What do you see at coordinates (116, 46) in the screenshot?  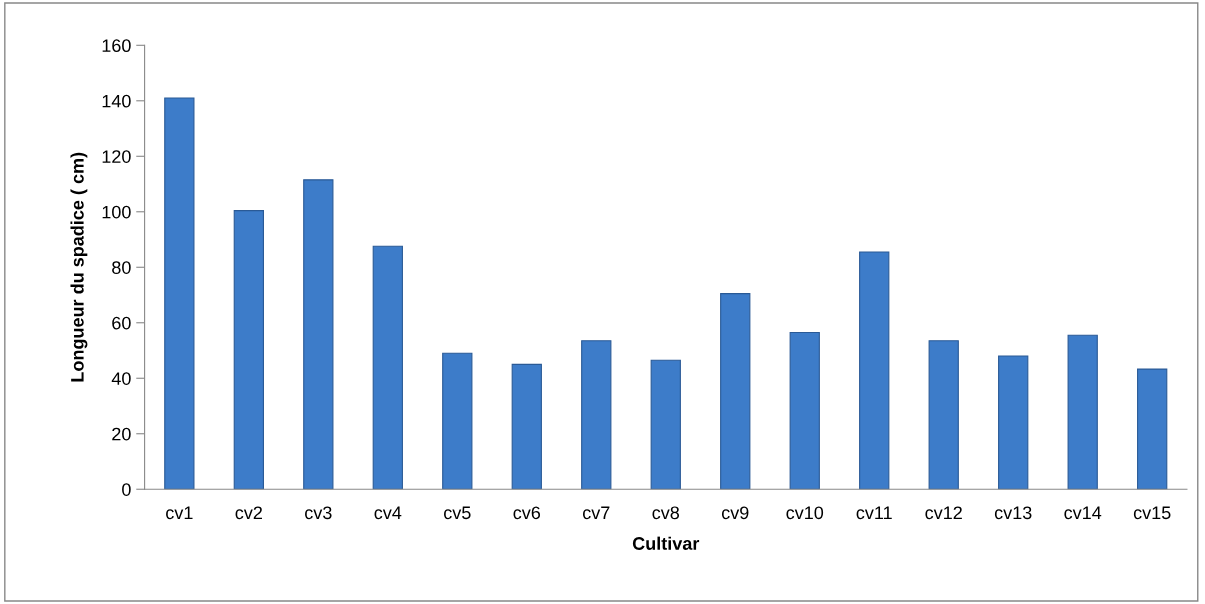 I see `y-tick-label: 160` at bounding box center [116, 46].